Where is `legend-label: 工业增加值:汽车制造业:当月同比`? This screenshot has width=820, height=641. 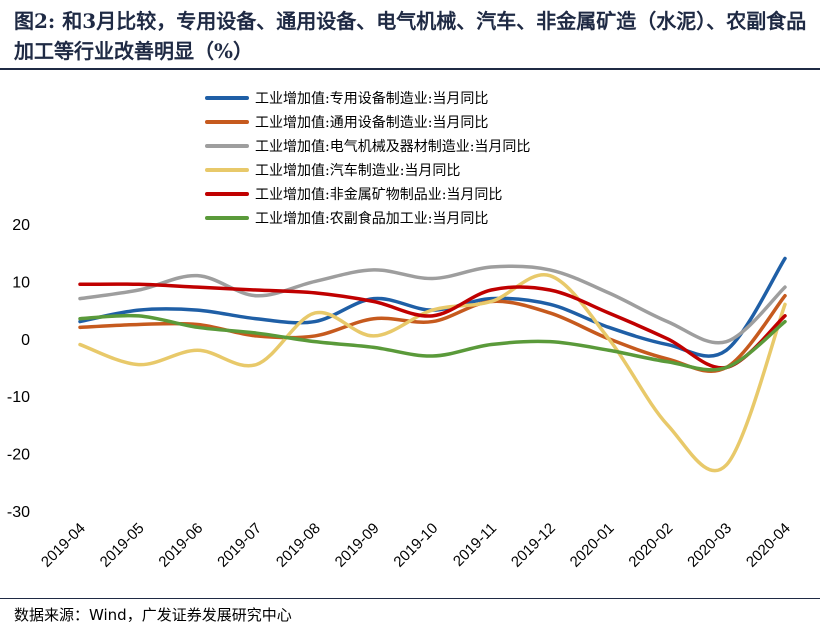
legend-label: 工业增加值:汽车制造业:当月同比 is located at coordinates (358, 171).